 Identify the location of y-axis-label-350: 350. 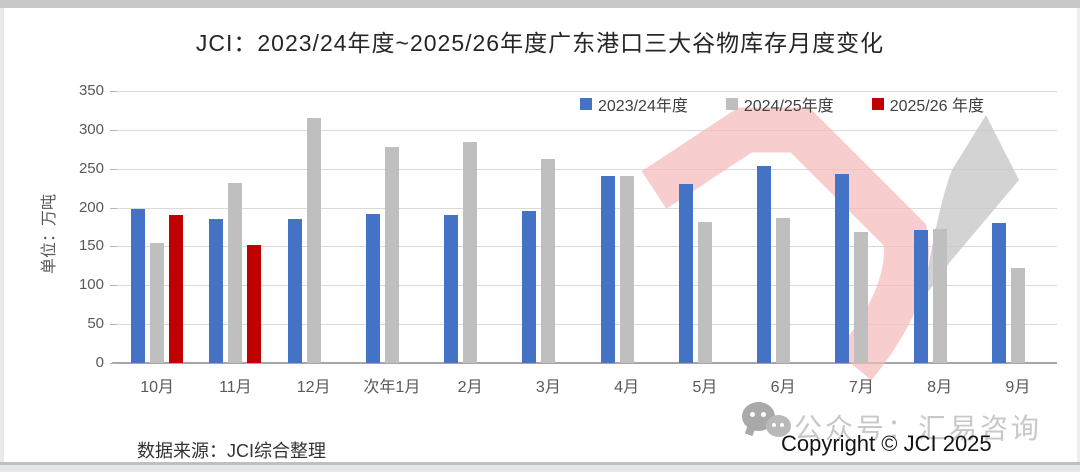
(91, 90).